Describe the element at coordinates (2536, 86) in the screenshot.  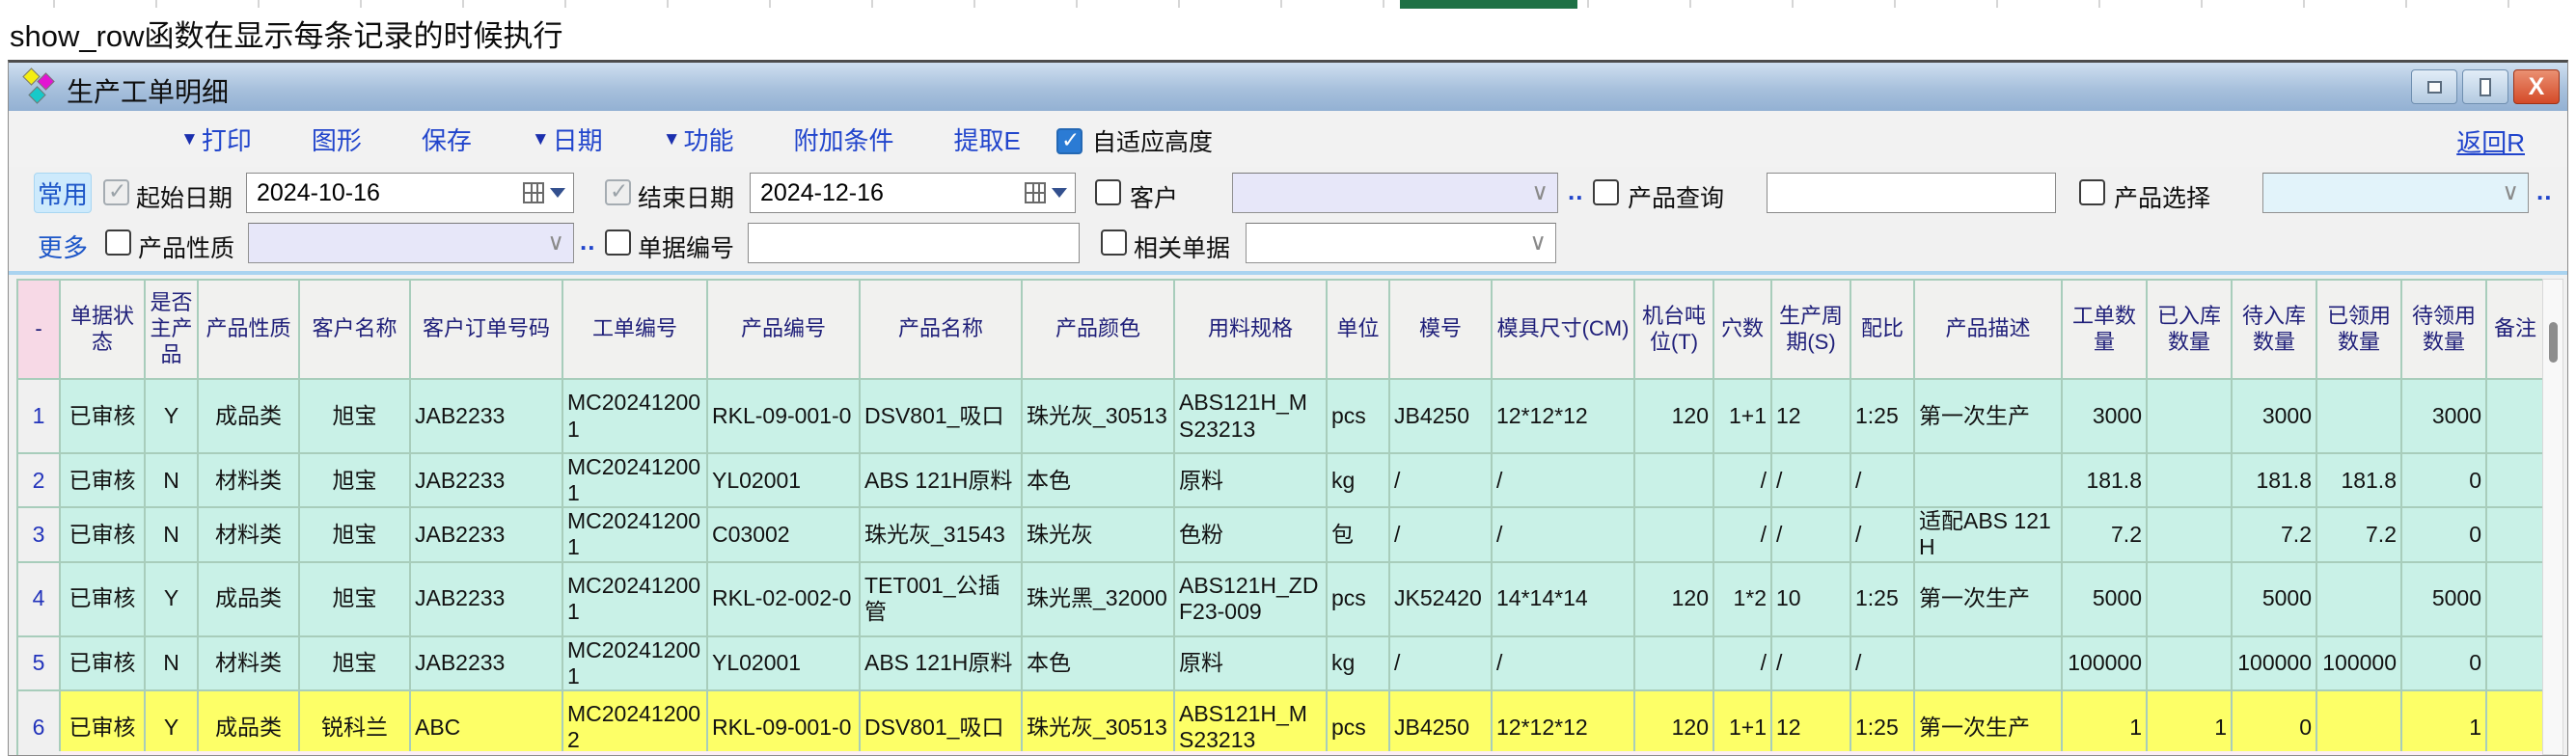
I see `close-button: X` at that location.